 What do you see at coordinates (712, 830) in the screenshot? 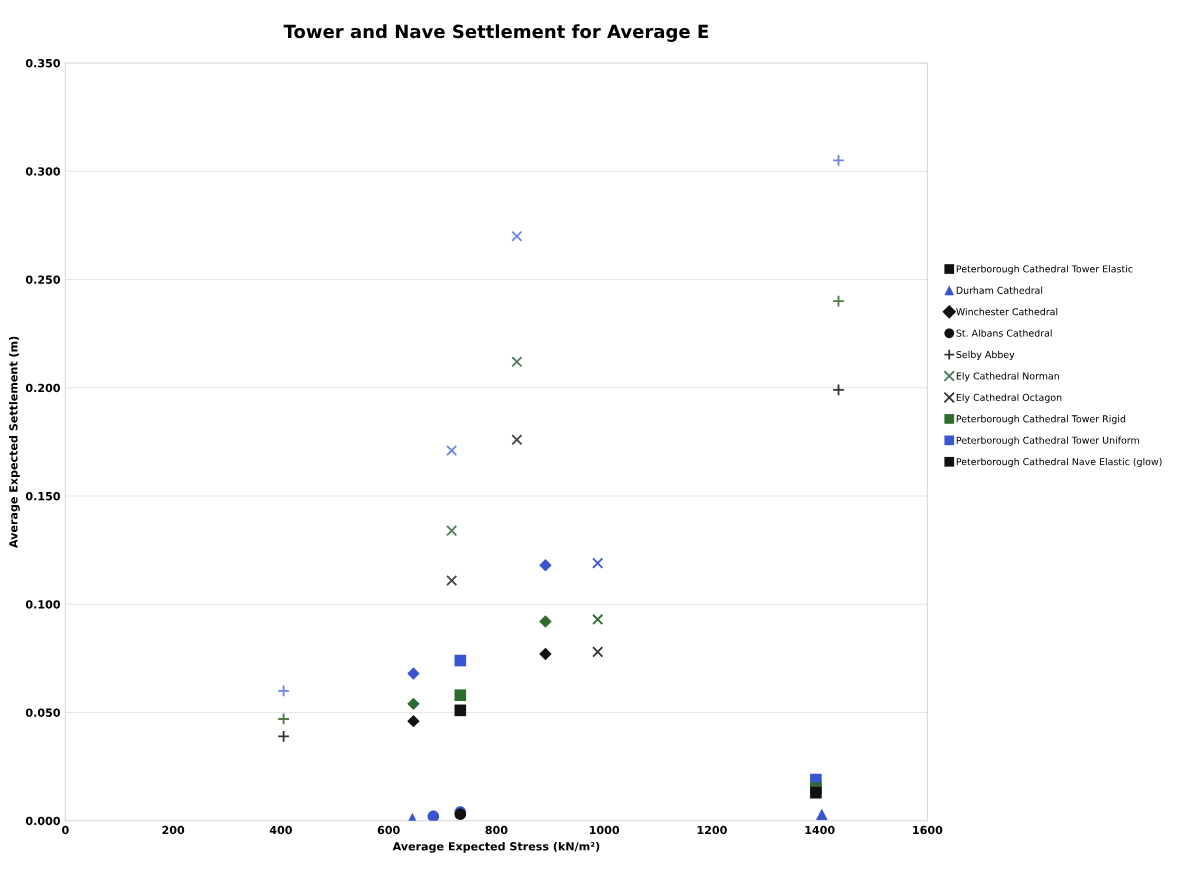
I see `x-tick-label: 1200` at bounding box center [712, 830].